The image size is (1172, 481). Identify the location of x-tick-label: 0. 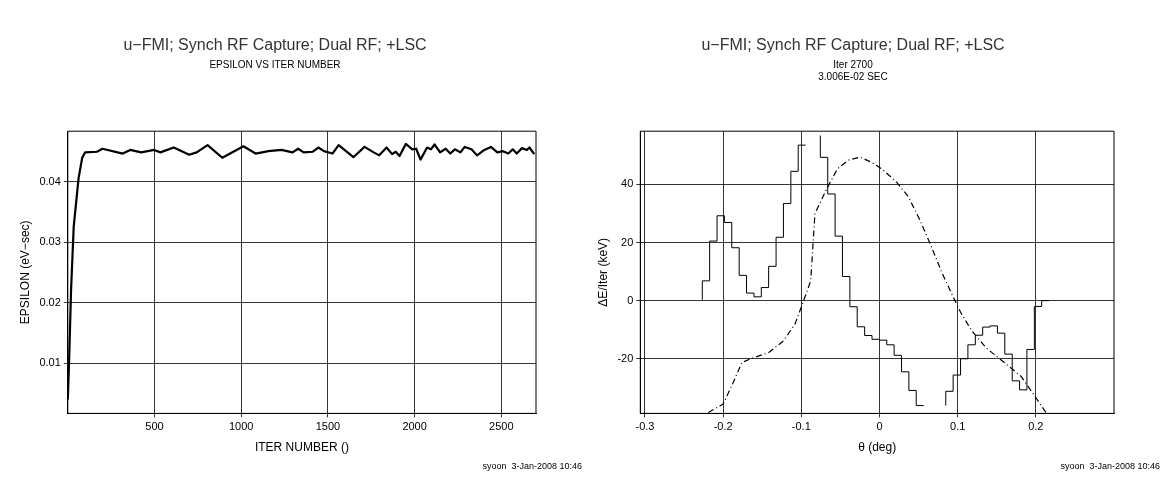
(879, 426).